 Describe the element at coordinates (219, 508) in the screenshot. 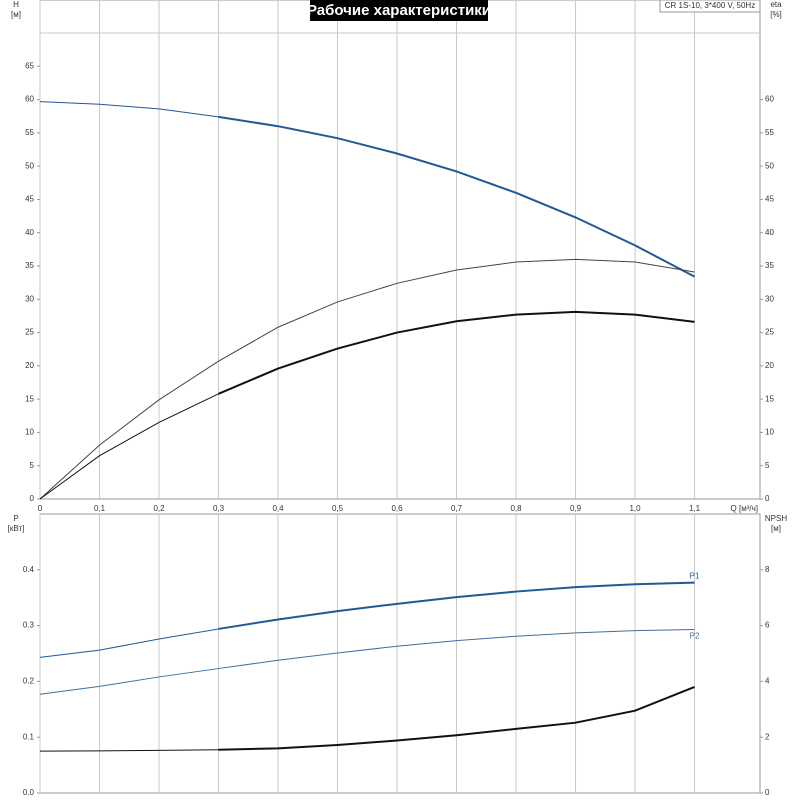

I see `x-tick-label: 0,3` at that location.